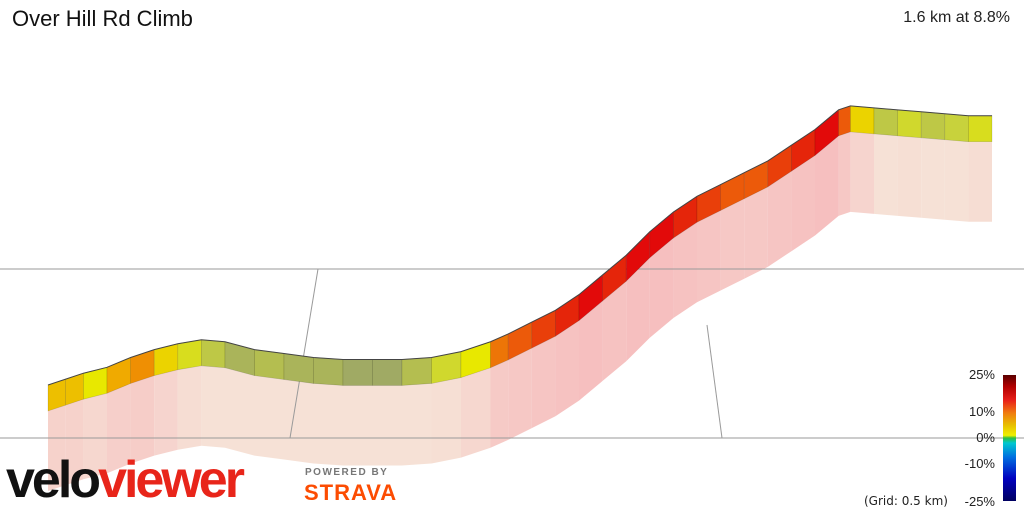 The image size is (1024, 512). What do you see at coordinates (1009, 438) in the screenshot?
I see `gradient-legend-bar` at bounding box center [1009, 438].